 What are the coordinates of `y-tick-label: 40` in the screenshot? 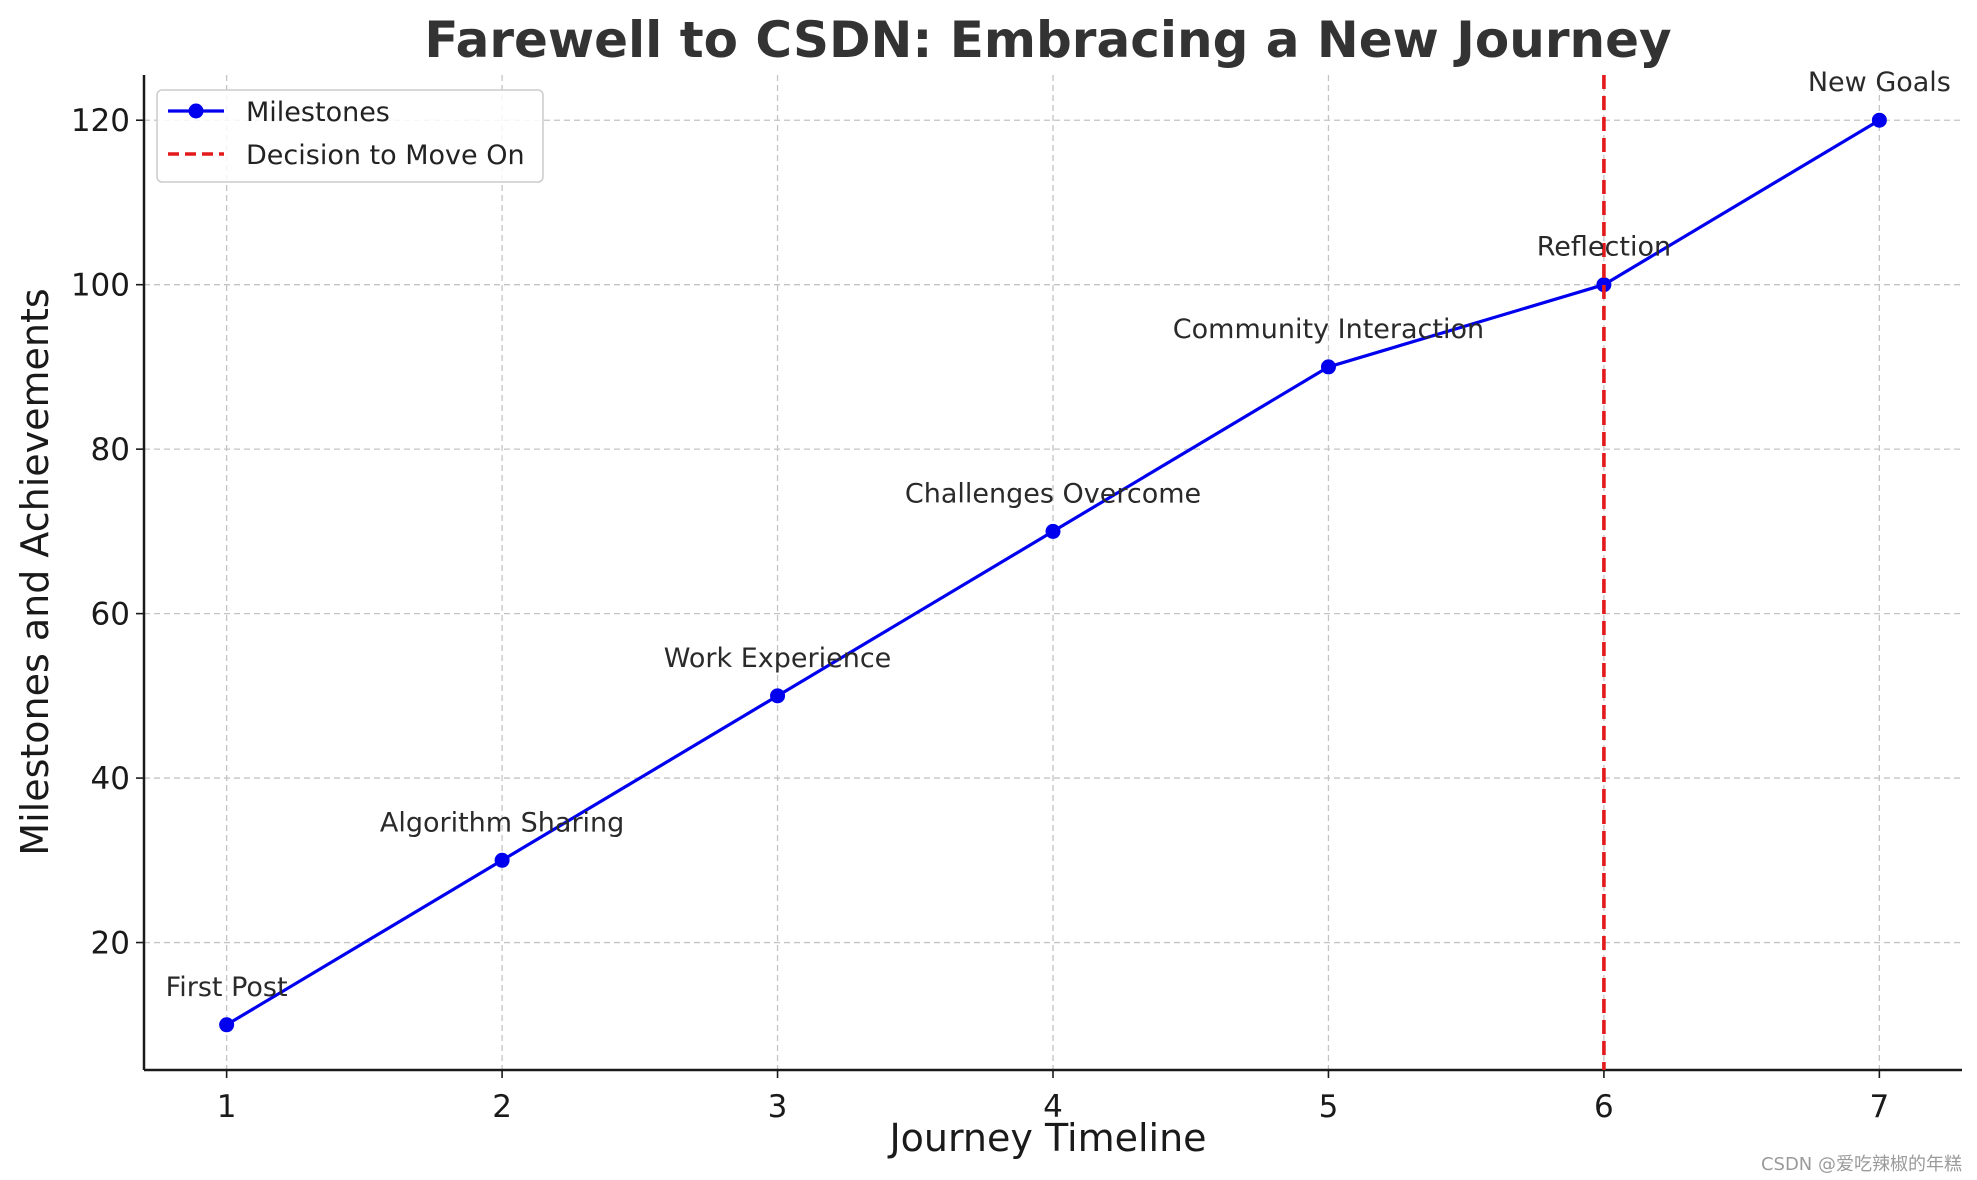 It's located at (110, 779).